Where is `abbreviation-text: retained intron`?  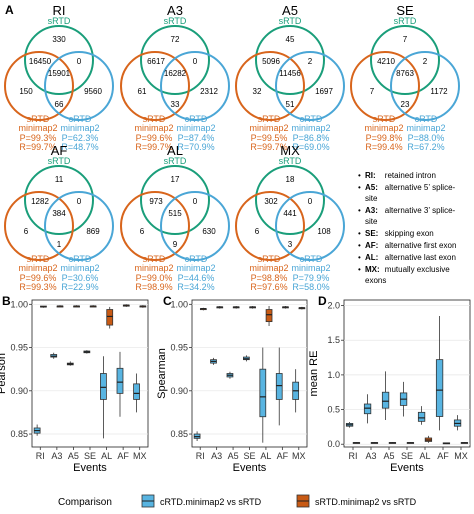
abbreviation-text: retained intron is located at coordinates (410, 175).